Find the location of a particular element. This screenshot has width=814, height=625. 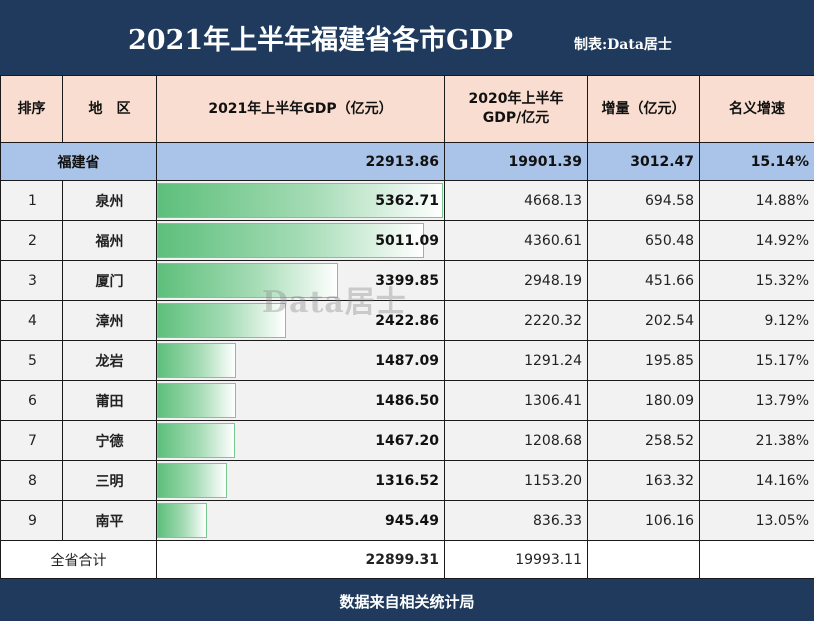

total-row: 全省合计 22899.31 19993.11 is located at coordinates (407, 560).